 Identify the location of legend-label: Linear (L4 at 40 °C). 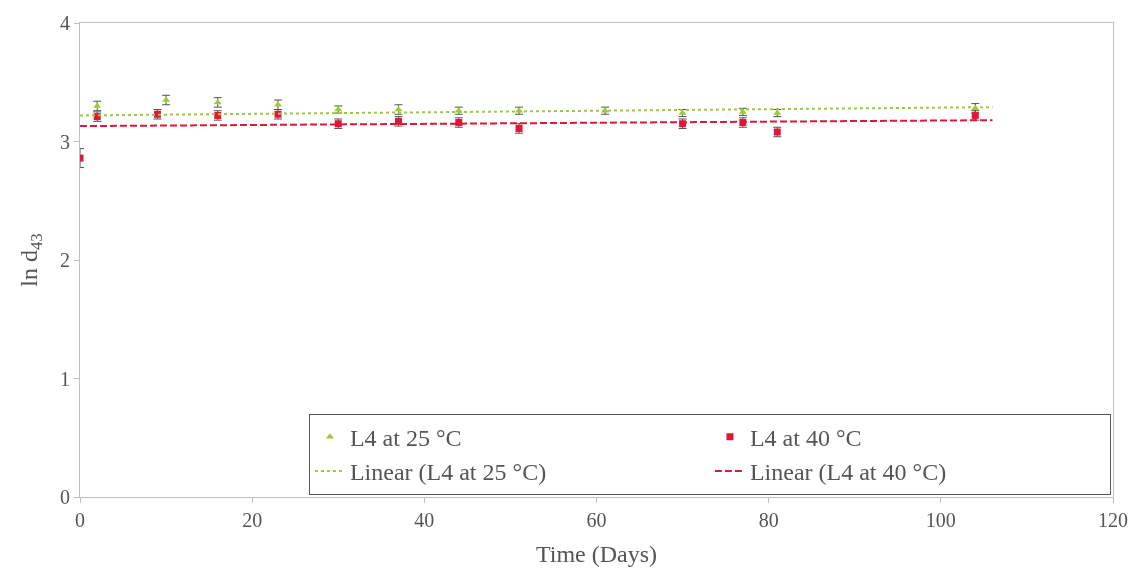
(848, 472).